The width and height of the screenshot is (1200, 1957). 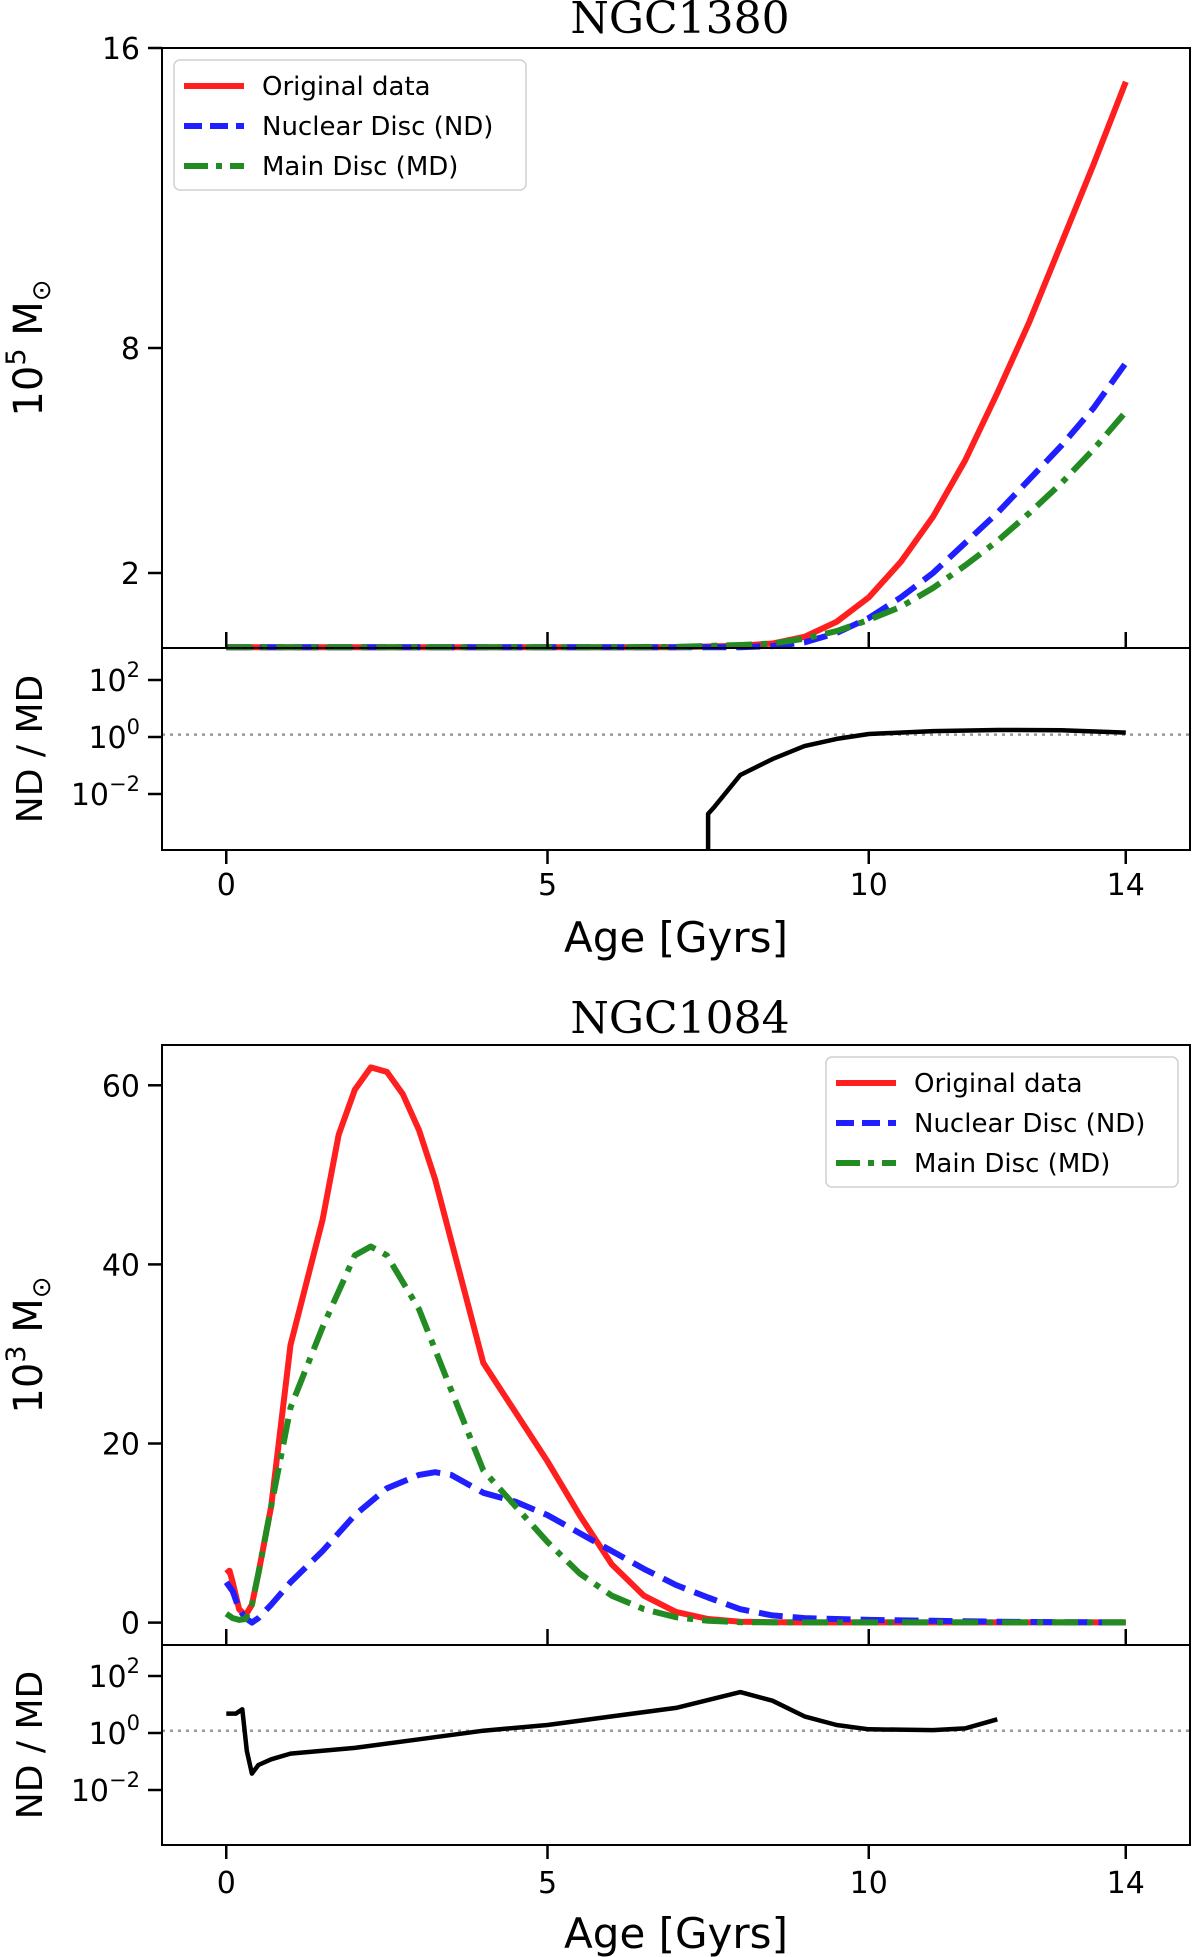 What do you see at coordinates (130, 574) in the screenshot?
I see `y-tick-label: 2` at bounding box center [130, 574].